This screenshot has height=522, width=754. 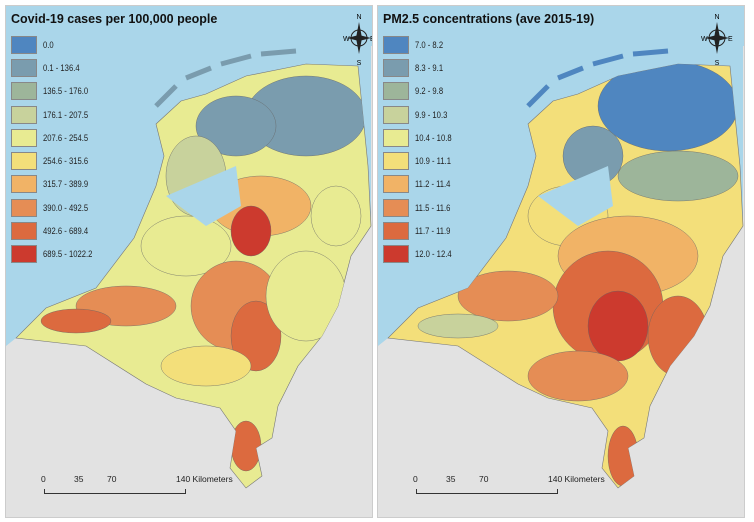 I want to click on legend-item: 315.7 - 389.9, so click(x=56, y=184).